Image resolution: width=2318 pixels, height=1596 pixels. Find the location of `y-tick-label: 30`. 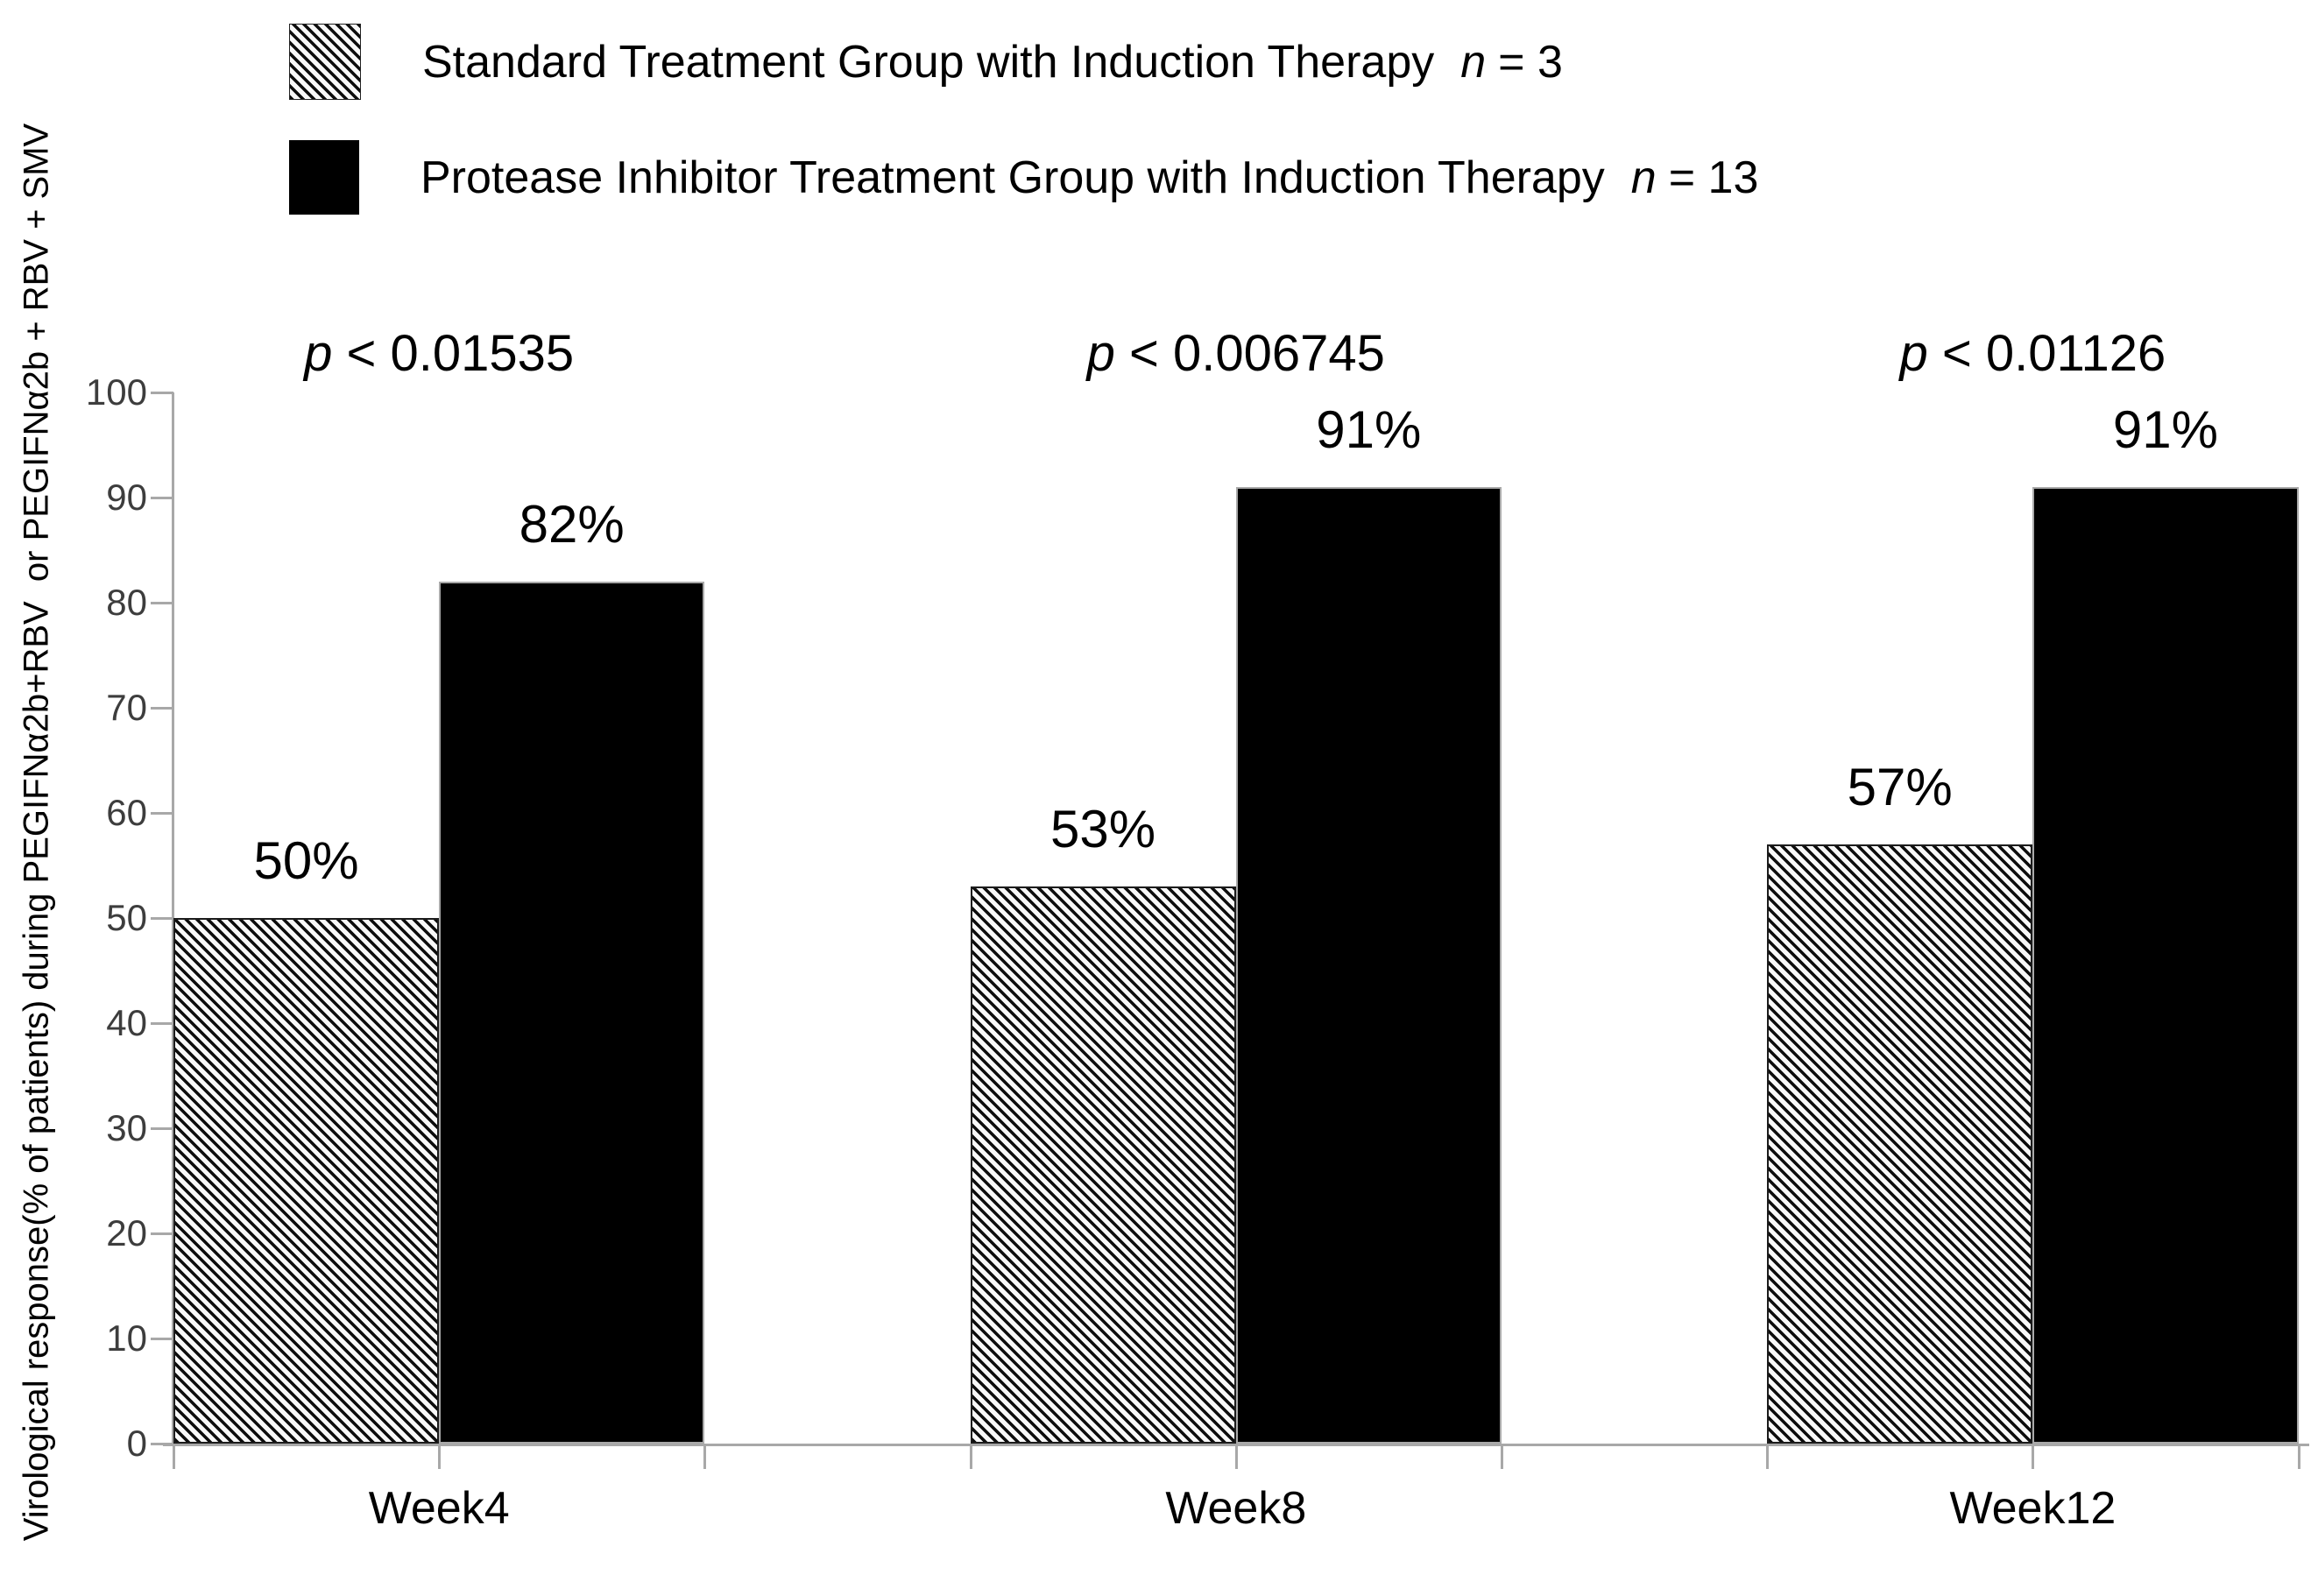

y-tick-label: 30 is located at coordinates (127, 1127).